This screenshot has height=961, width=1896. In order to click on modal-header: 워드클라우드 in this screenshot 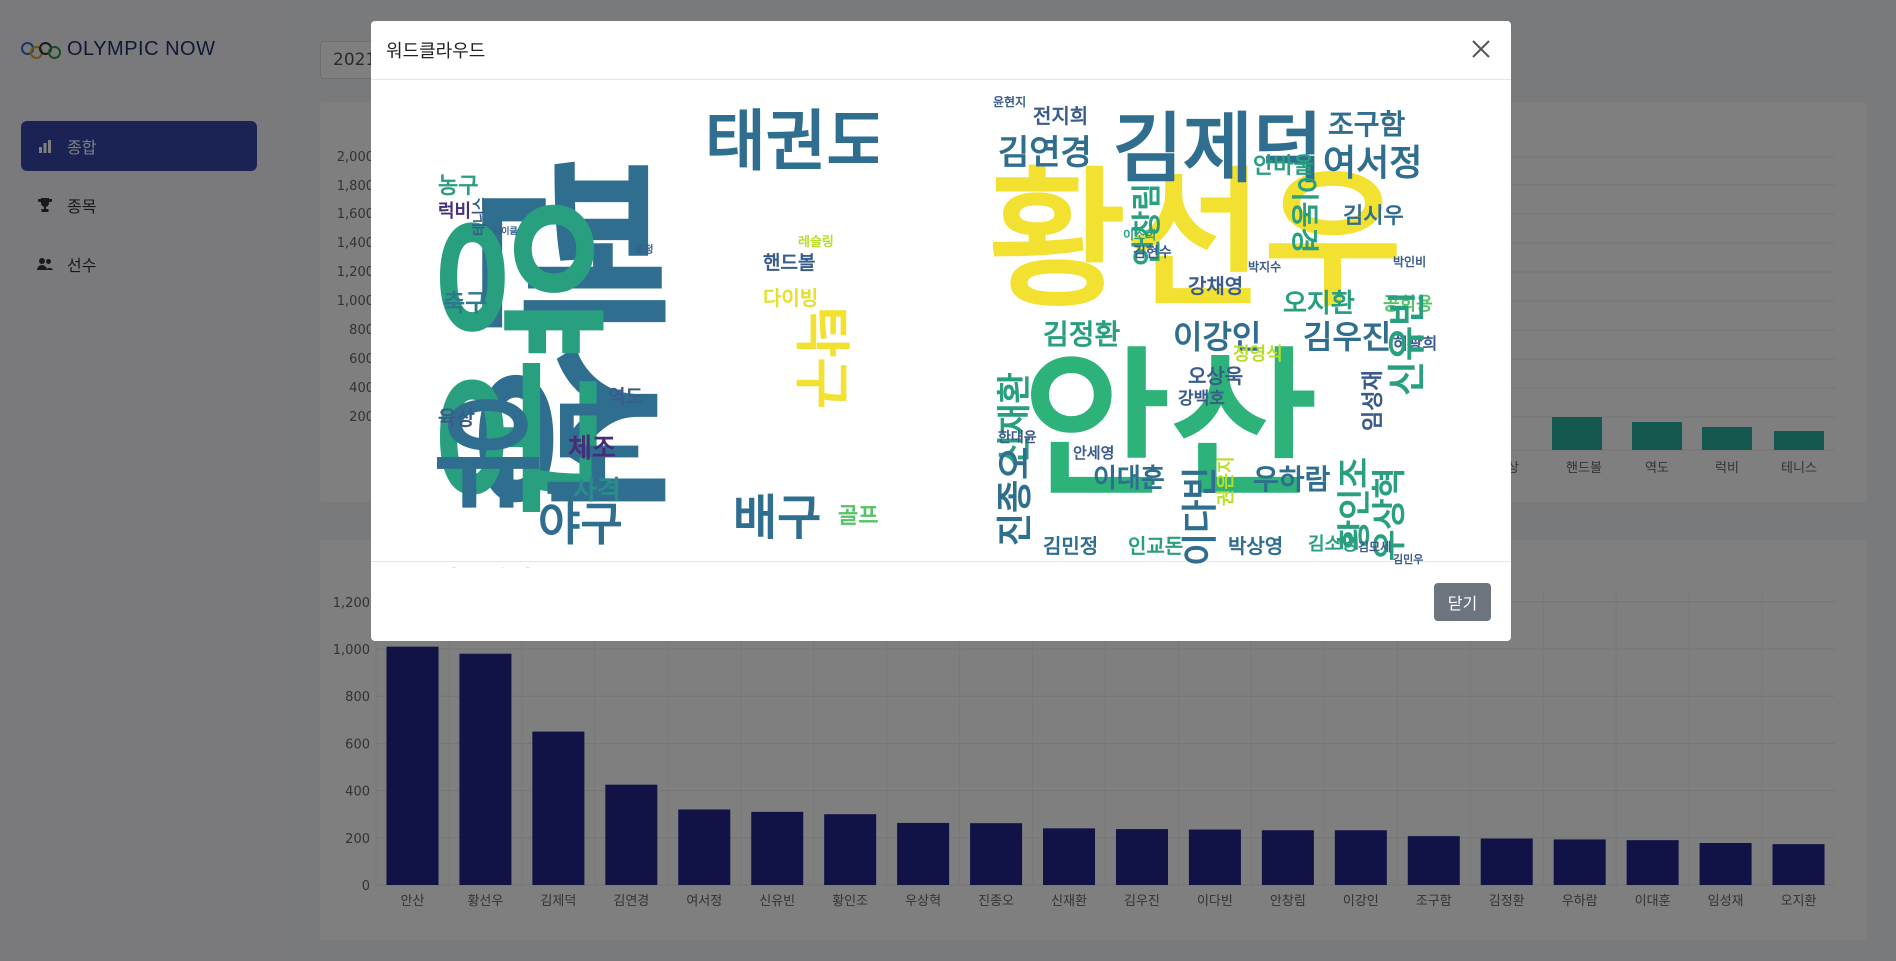, I will do `click(941, 50)`.